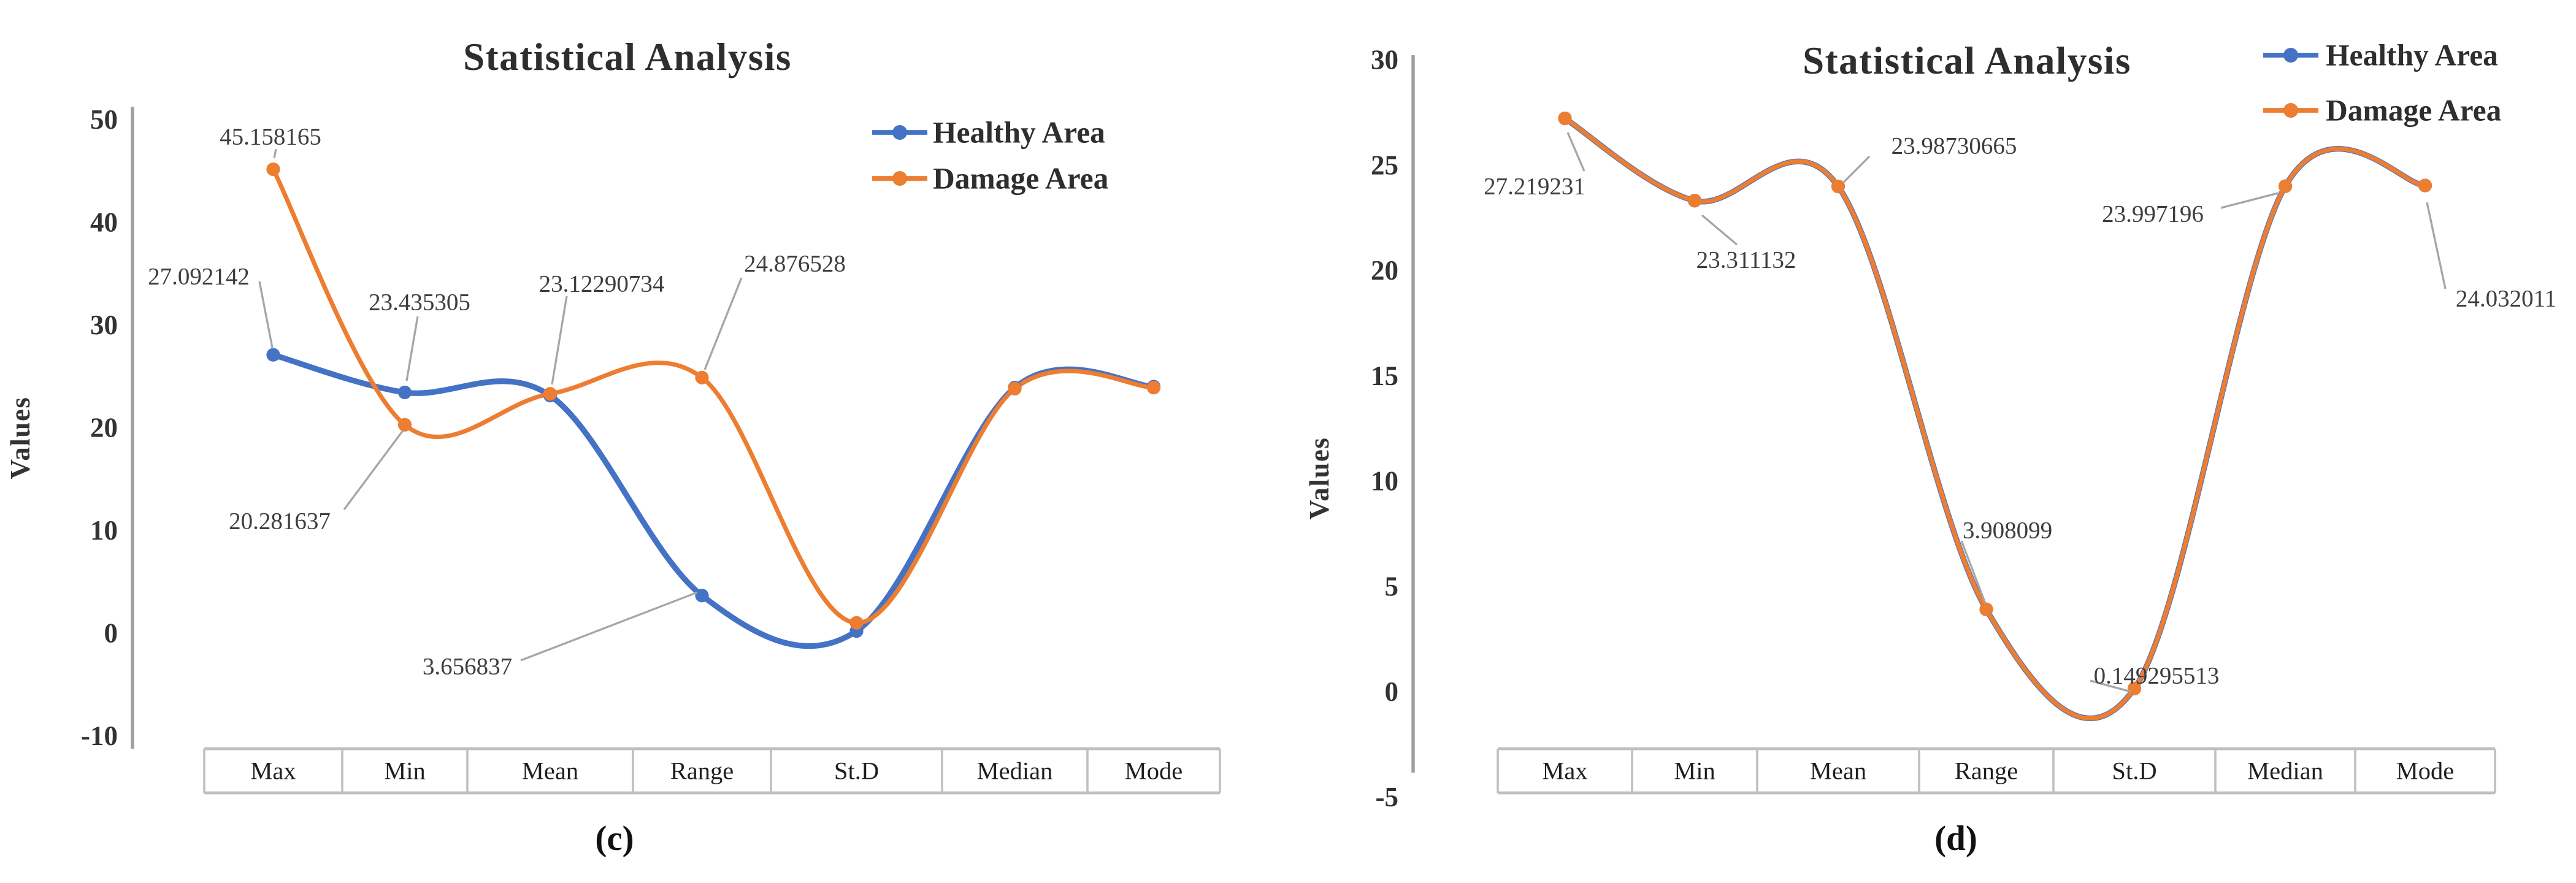  I want to click on data-point-value-label: 23.98730665, so click(1954, 146).